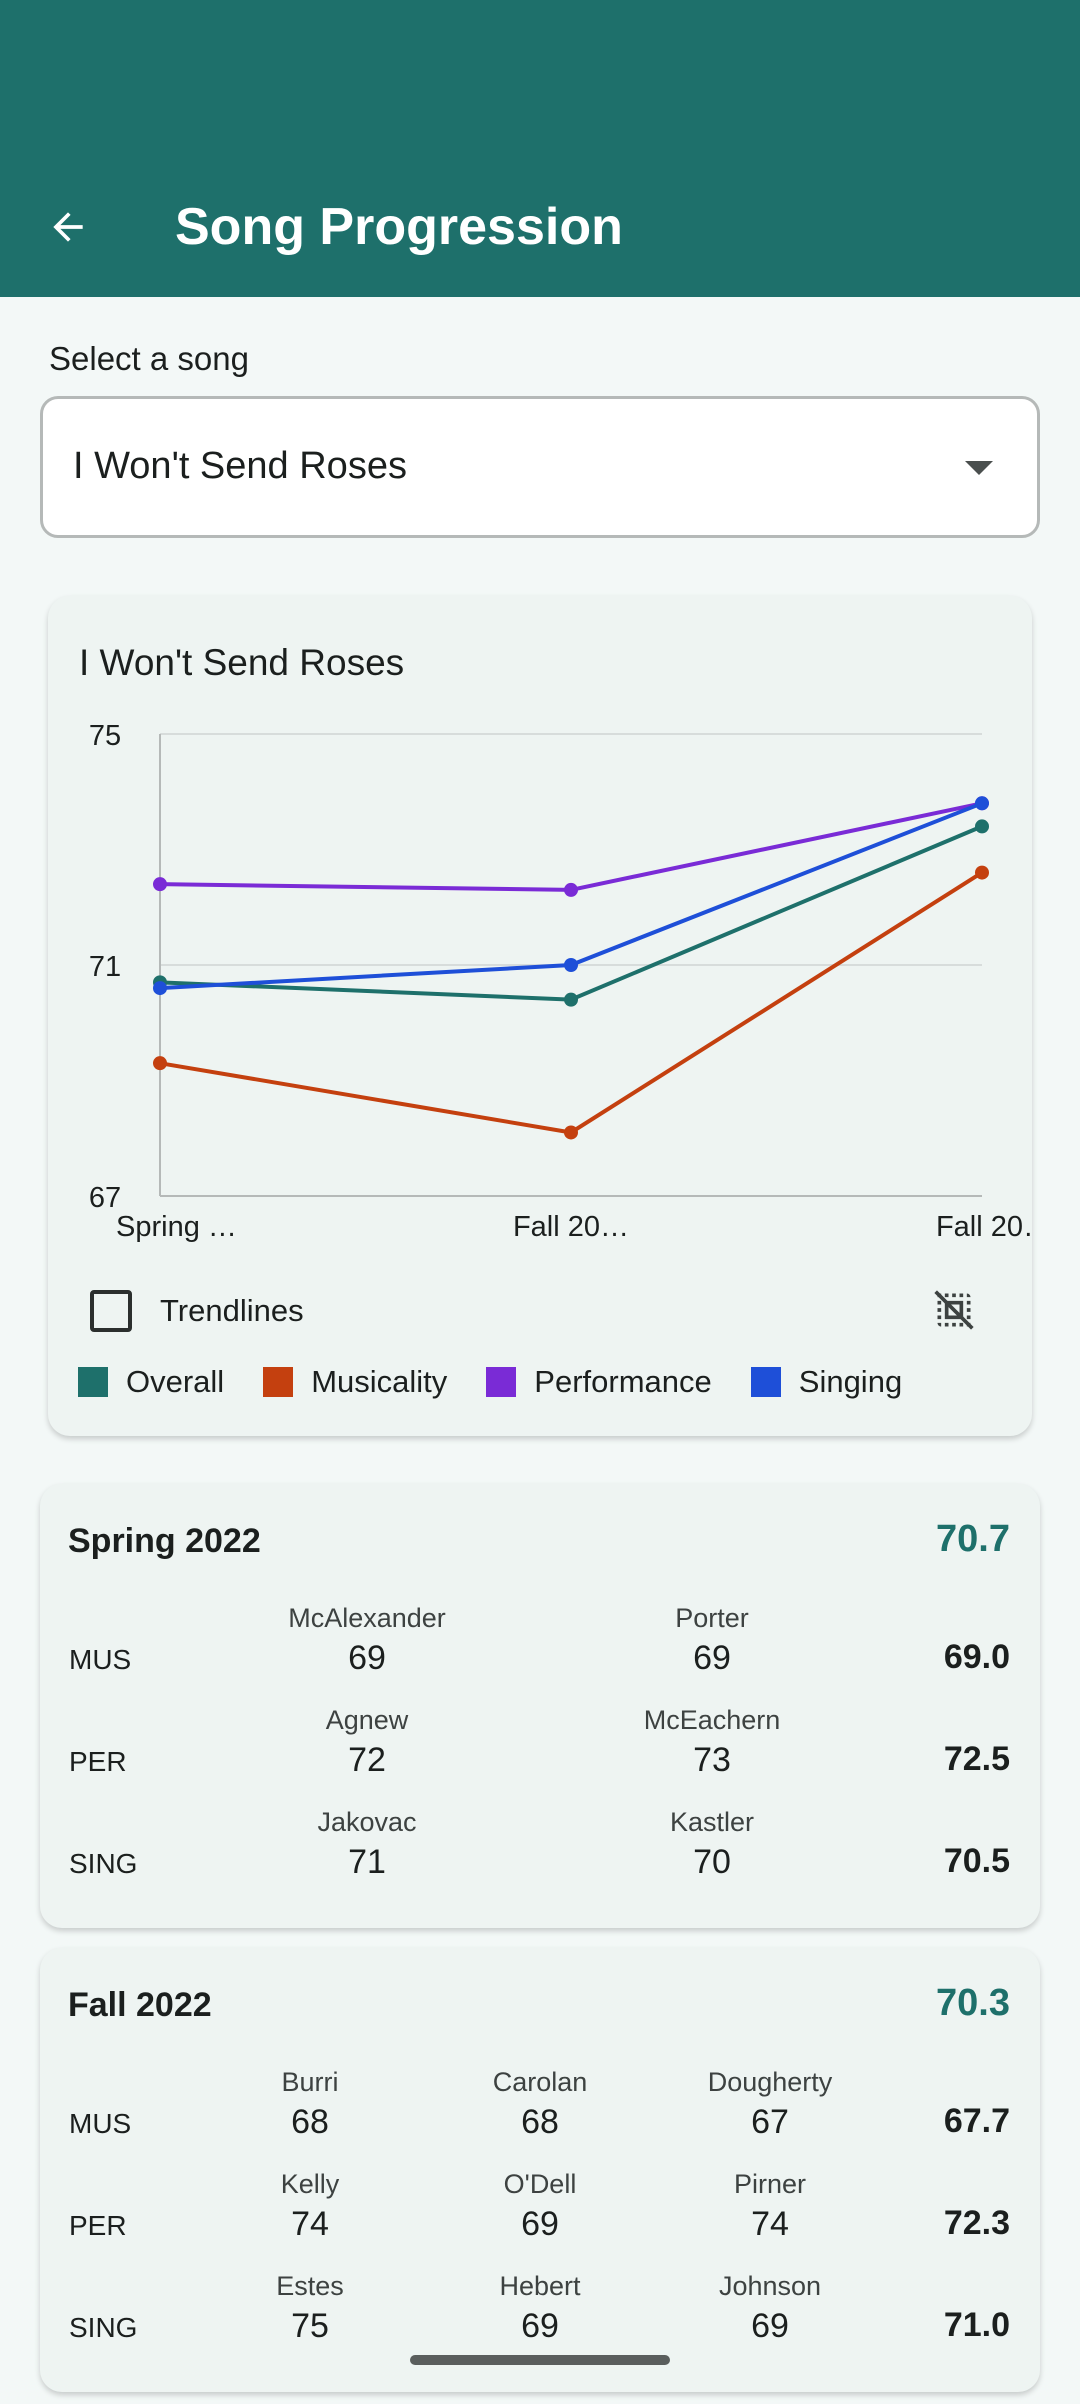 This screenshot has width=1080, height=2404. I want to click on legend-item: Performance, so click(599, 1382).